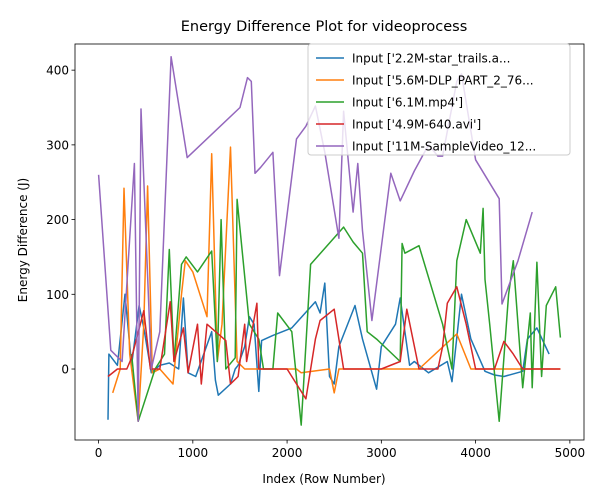 Image resolution: width=604 pixels, height=500 pixels. Describe the element at coordinates (57, 295) in the screenshot. I see `y-tick-label: 100` at that location.